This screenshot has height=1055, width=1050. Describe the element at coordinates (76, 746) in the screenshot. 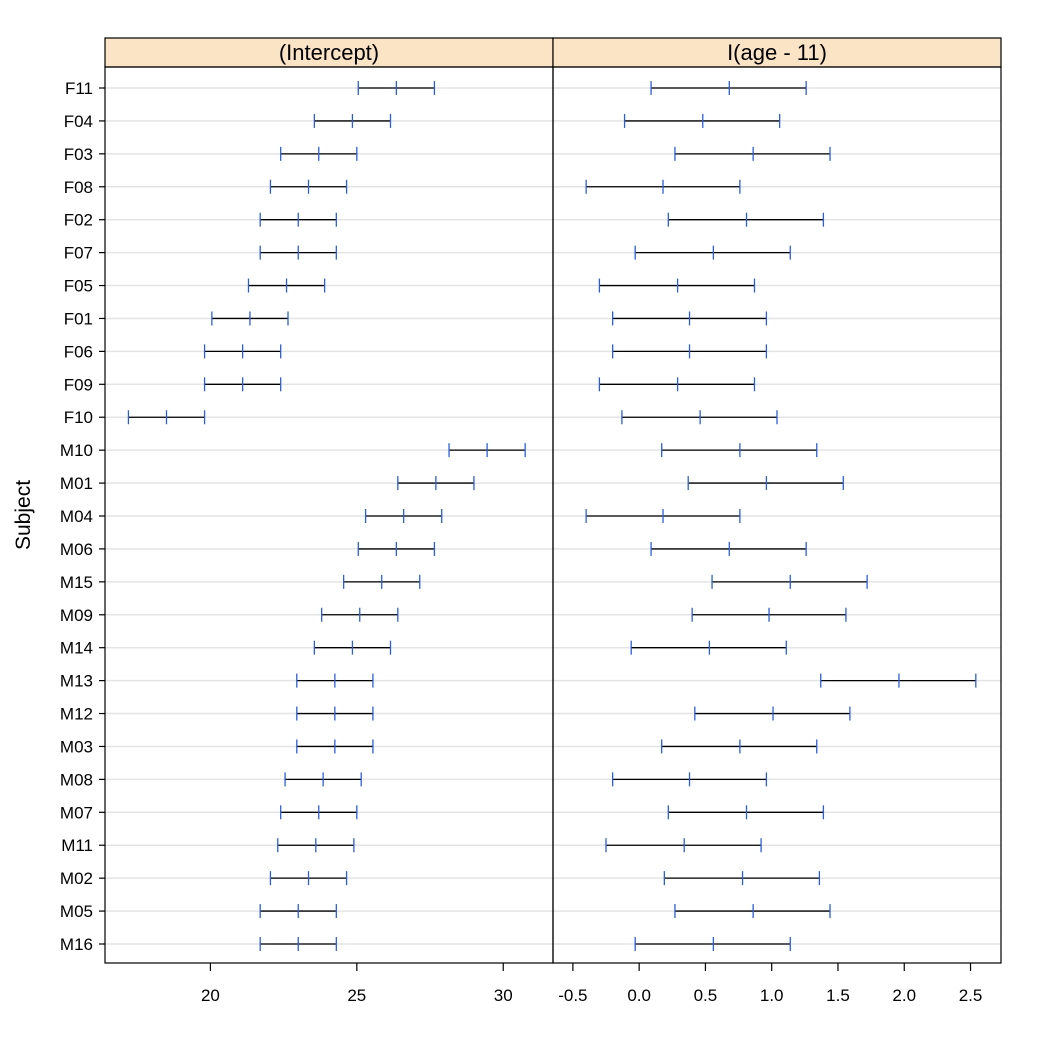

I see `row-label-M03: M03` at that location.